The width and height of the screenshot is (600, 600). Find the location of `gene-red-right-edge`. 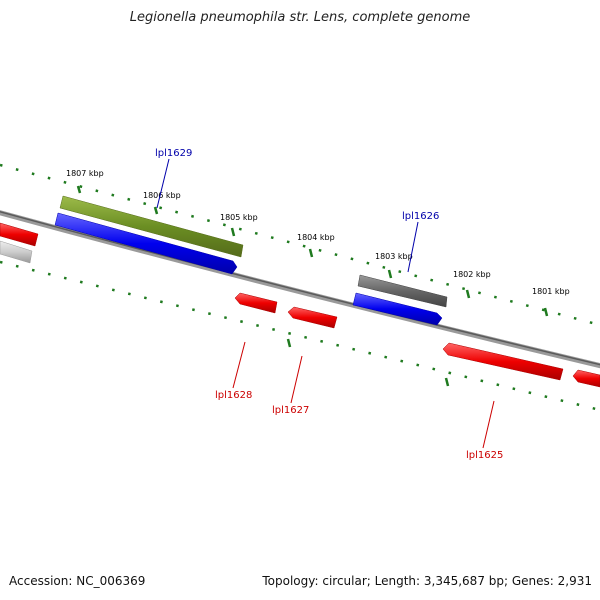

gene-red-right-edge is located at coordinates (586, 378).